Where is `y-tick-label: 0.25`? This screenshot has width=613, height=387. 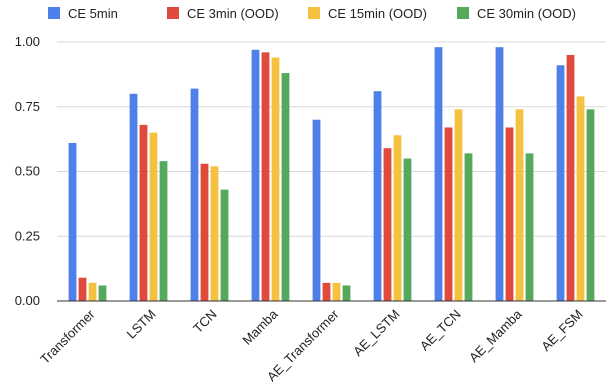
y-tick-label: 0.25 is located at coordinates (27, 235).